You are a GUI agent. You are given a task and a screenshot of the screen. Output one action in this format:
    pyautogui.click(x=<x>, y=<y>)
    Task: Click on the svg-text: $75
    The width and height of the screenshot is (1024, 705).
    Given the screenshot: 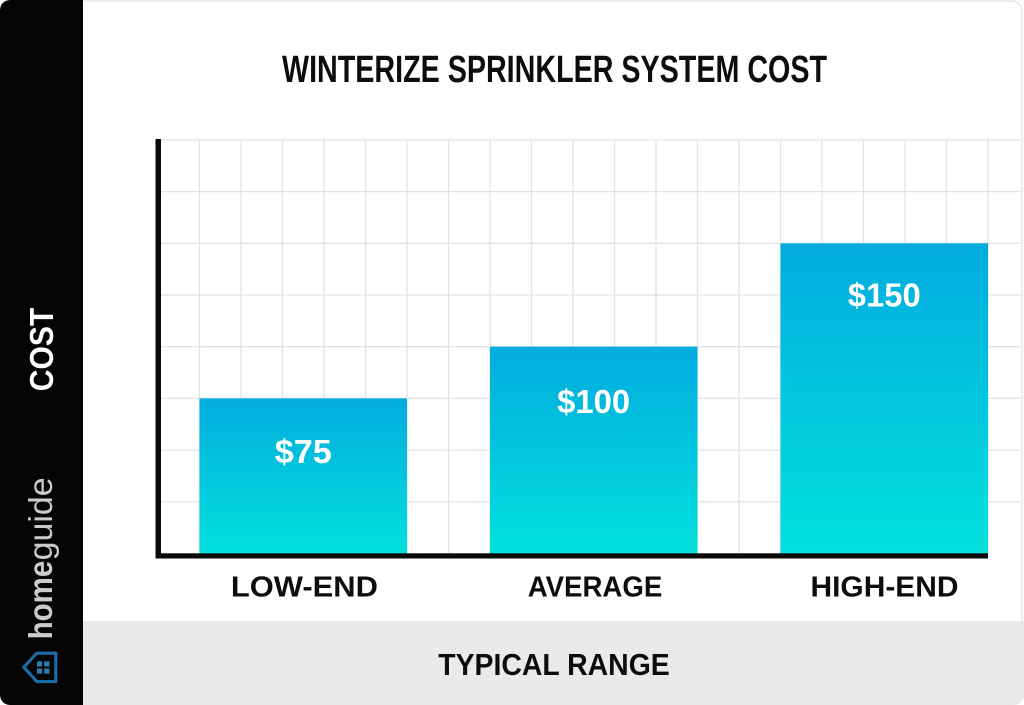 What is the action you would take?
    pyautogui.click(x=303, y=451)
    